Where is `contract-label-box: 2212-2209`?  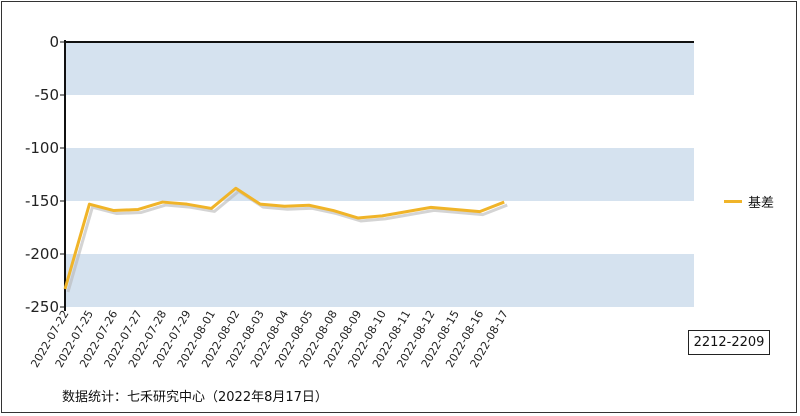
contract-label-box: 2212-2209 is located at coordinates (729, 342).